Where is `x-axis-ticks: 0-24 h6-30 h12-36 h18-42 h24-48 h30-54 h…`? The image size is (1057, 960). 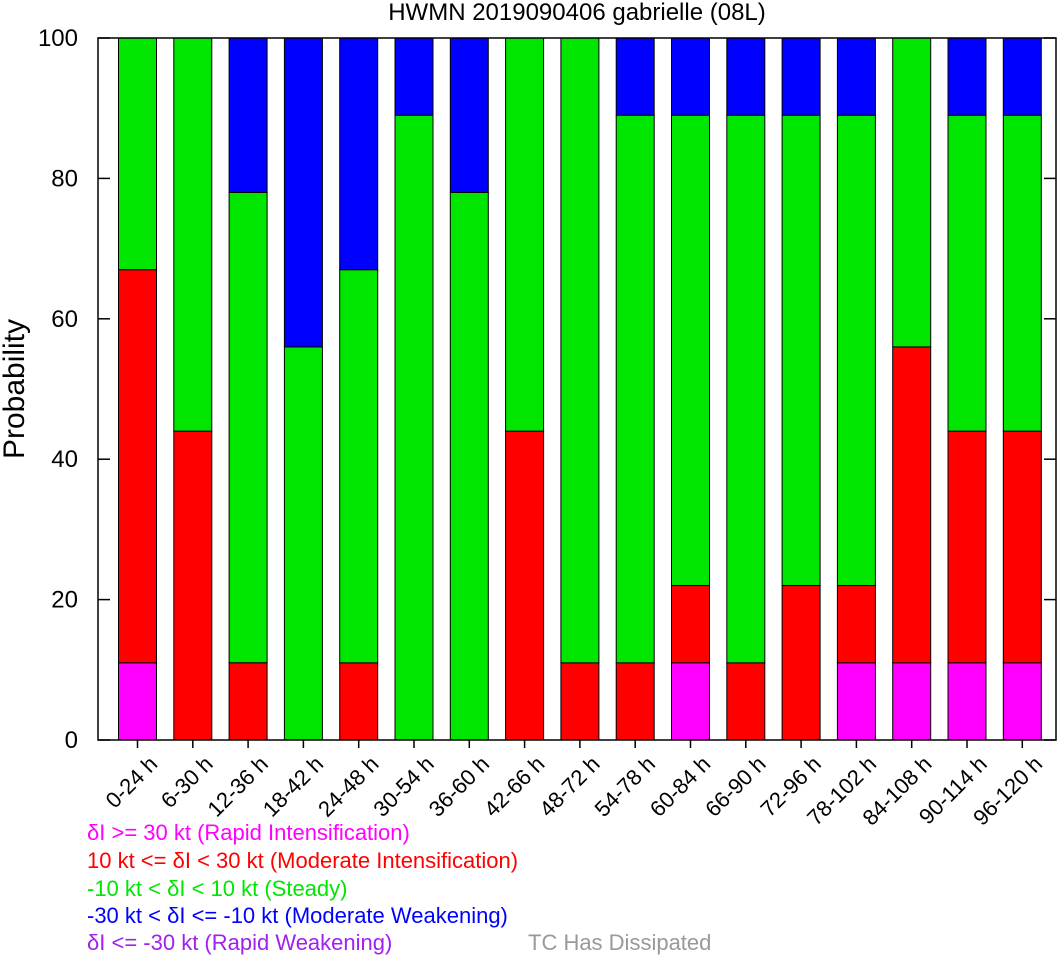
x-axis-ticks: 0-24 h6-30 h12-36 h18-42 h24-48 h30-54 h… is located at coordinates (574, 785).